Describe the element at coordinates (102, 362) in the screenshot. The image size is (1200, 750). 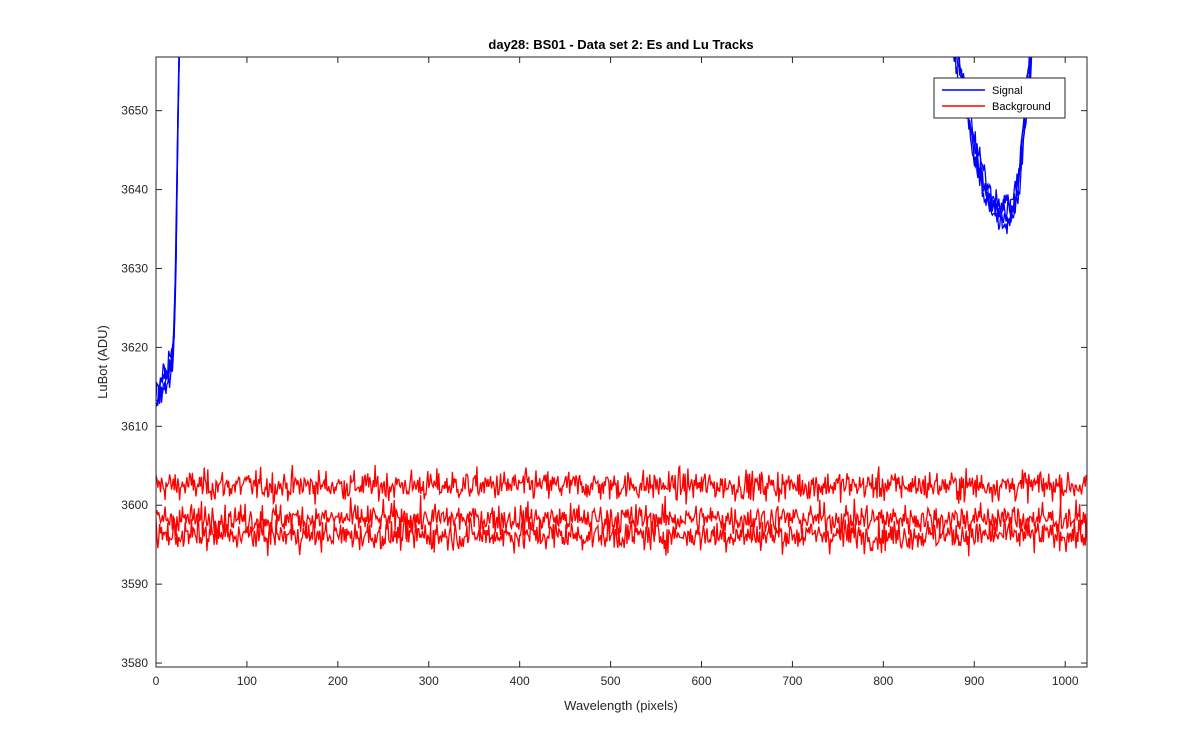
I see `y-axis-title: LuBot (ADU)` at that location.